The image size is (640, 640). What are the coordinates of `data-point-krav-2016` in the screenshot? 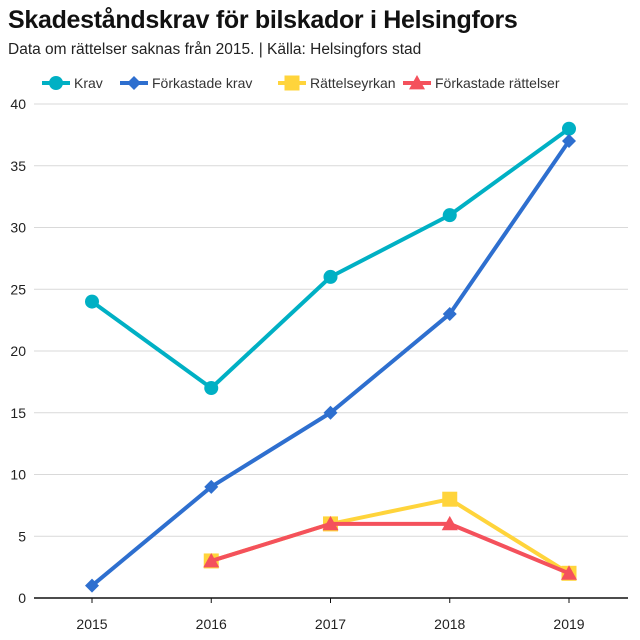 It's located at (211, 388).